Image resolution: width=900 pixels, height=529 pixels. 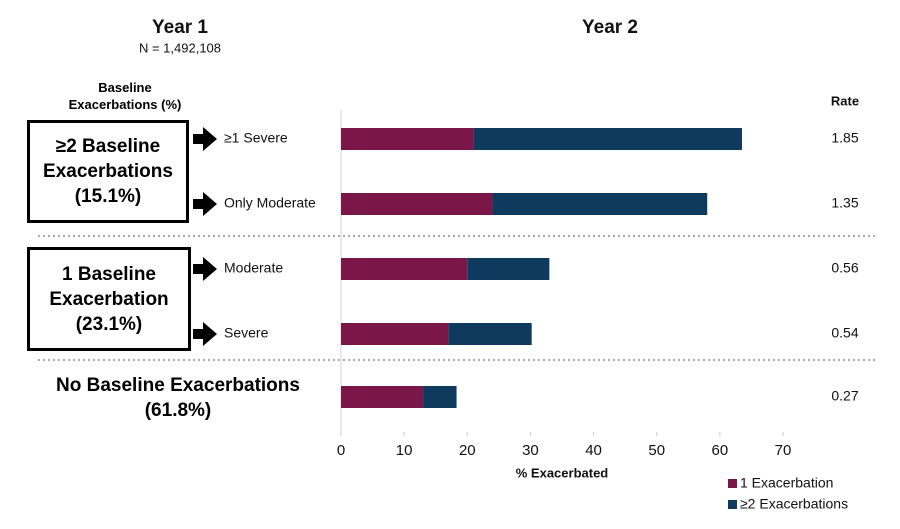 What do you see at coordinates (794, 504) in the screenshot?
I see `legend-label: ≥2 Exacerbations` at bounding box center [794, 504].